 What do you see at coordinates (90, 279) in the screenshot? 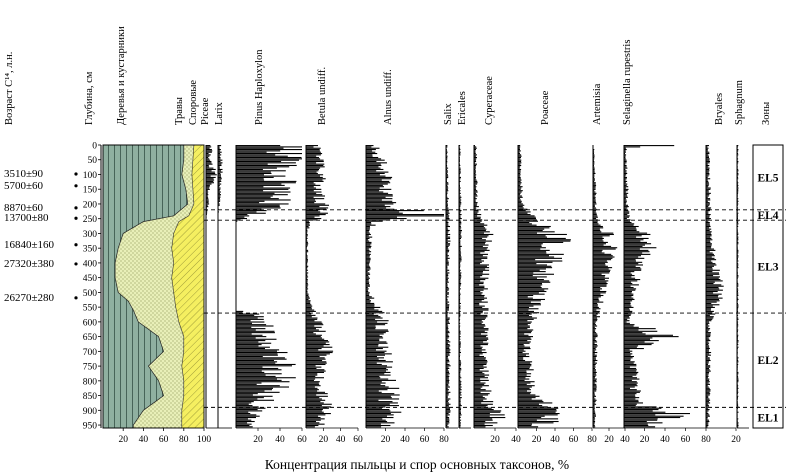
I see `depth-tick-label: 450` at bounding box center [90, 279].